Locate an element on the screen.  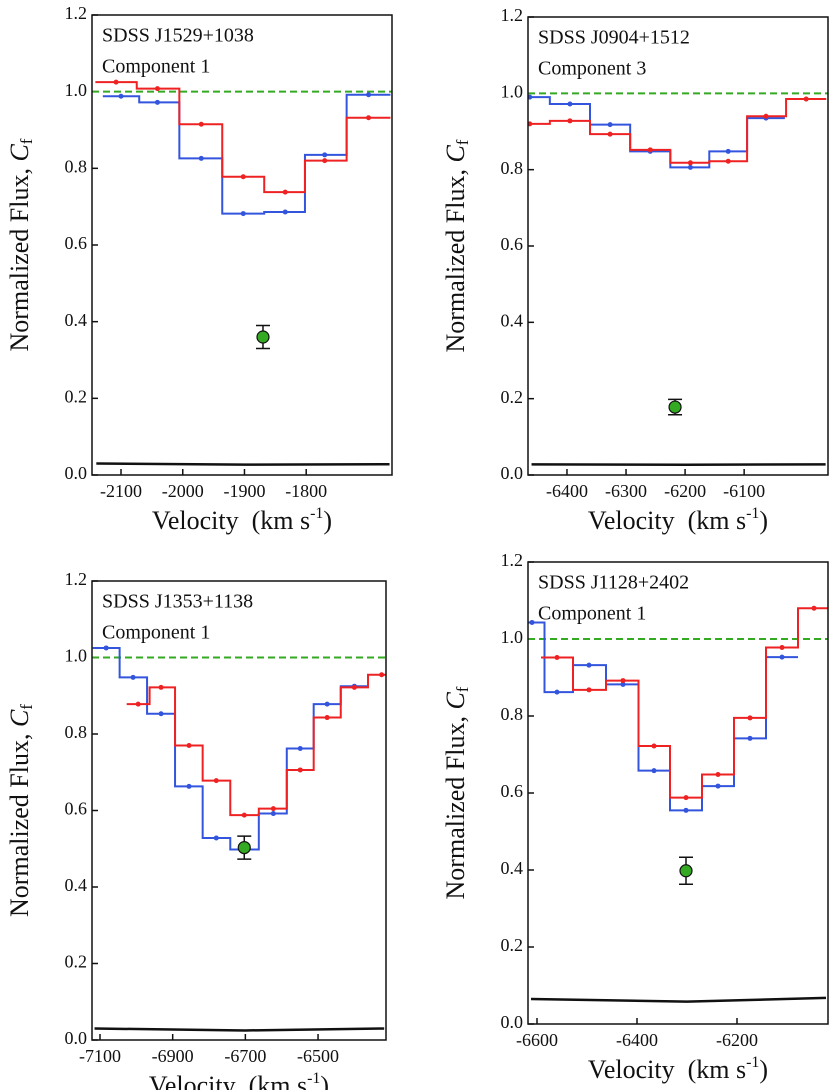
panel-title: SDSS J0904+1512 is located at coordinates (614, 38).